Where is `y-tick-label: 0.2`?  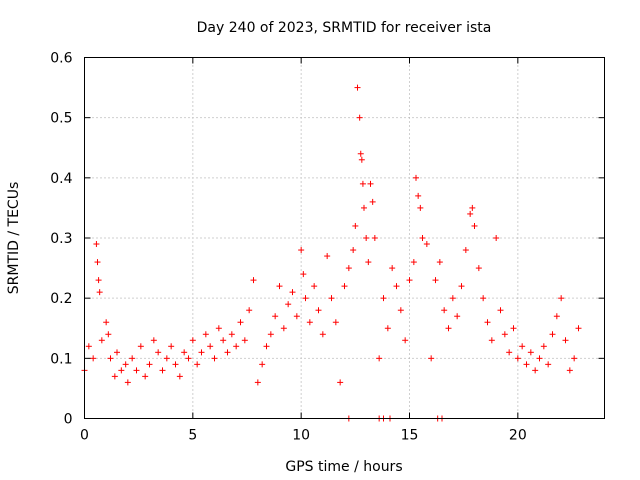
y-tick-label: 0.2 is located at coordinates (61, 299).